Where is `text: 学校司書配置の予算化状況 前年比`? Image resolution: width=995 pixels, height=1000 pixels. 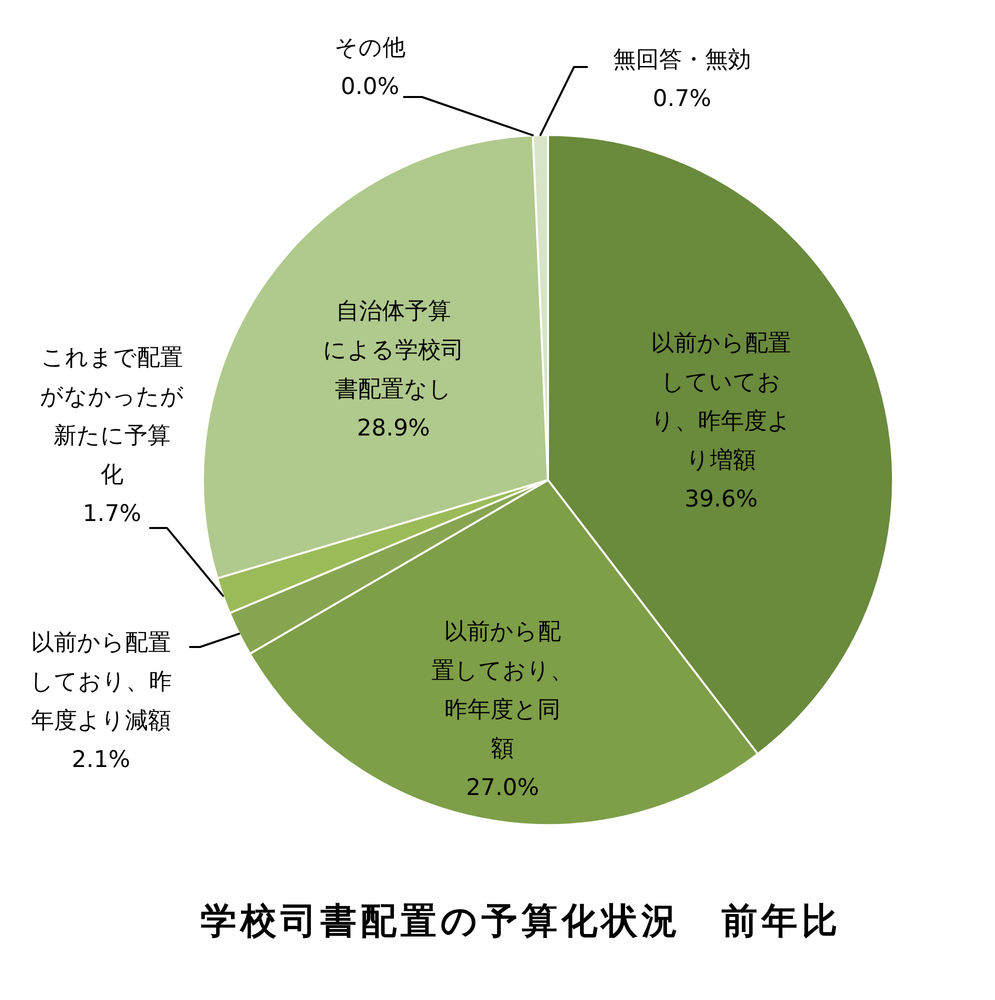
text: 学校司書配置の予算化状況 前年比 is located at coordinates (521, 921).